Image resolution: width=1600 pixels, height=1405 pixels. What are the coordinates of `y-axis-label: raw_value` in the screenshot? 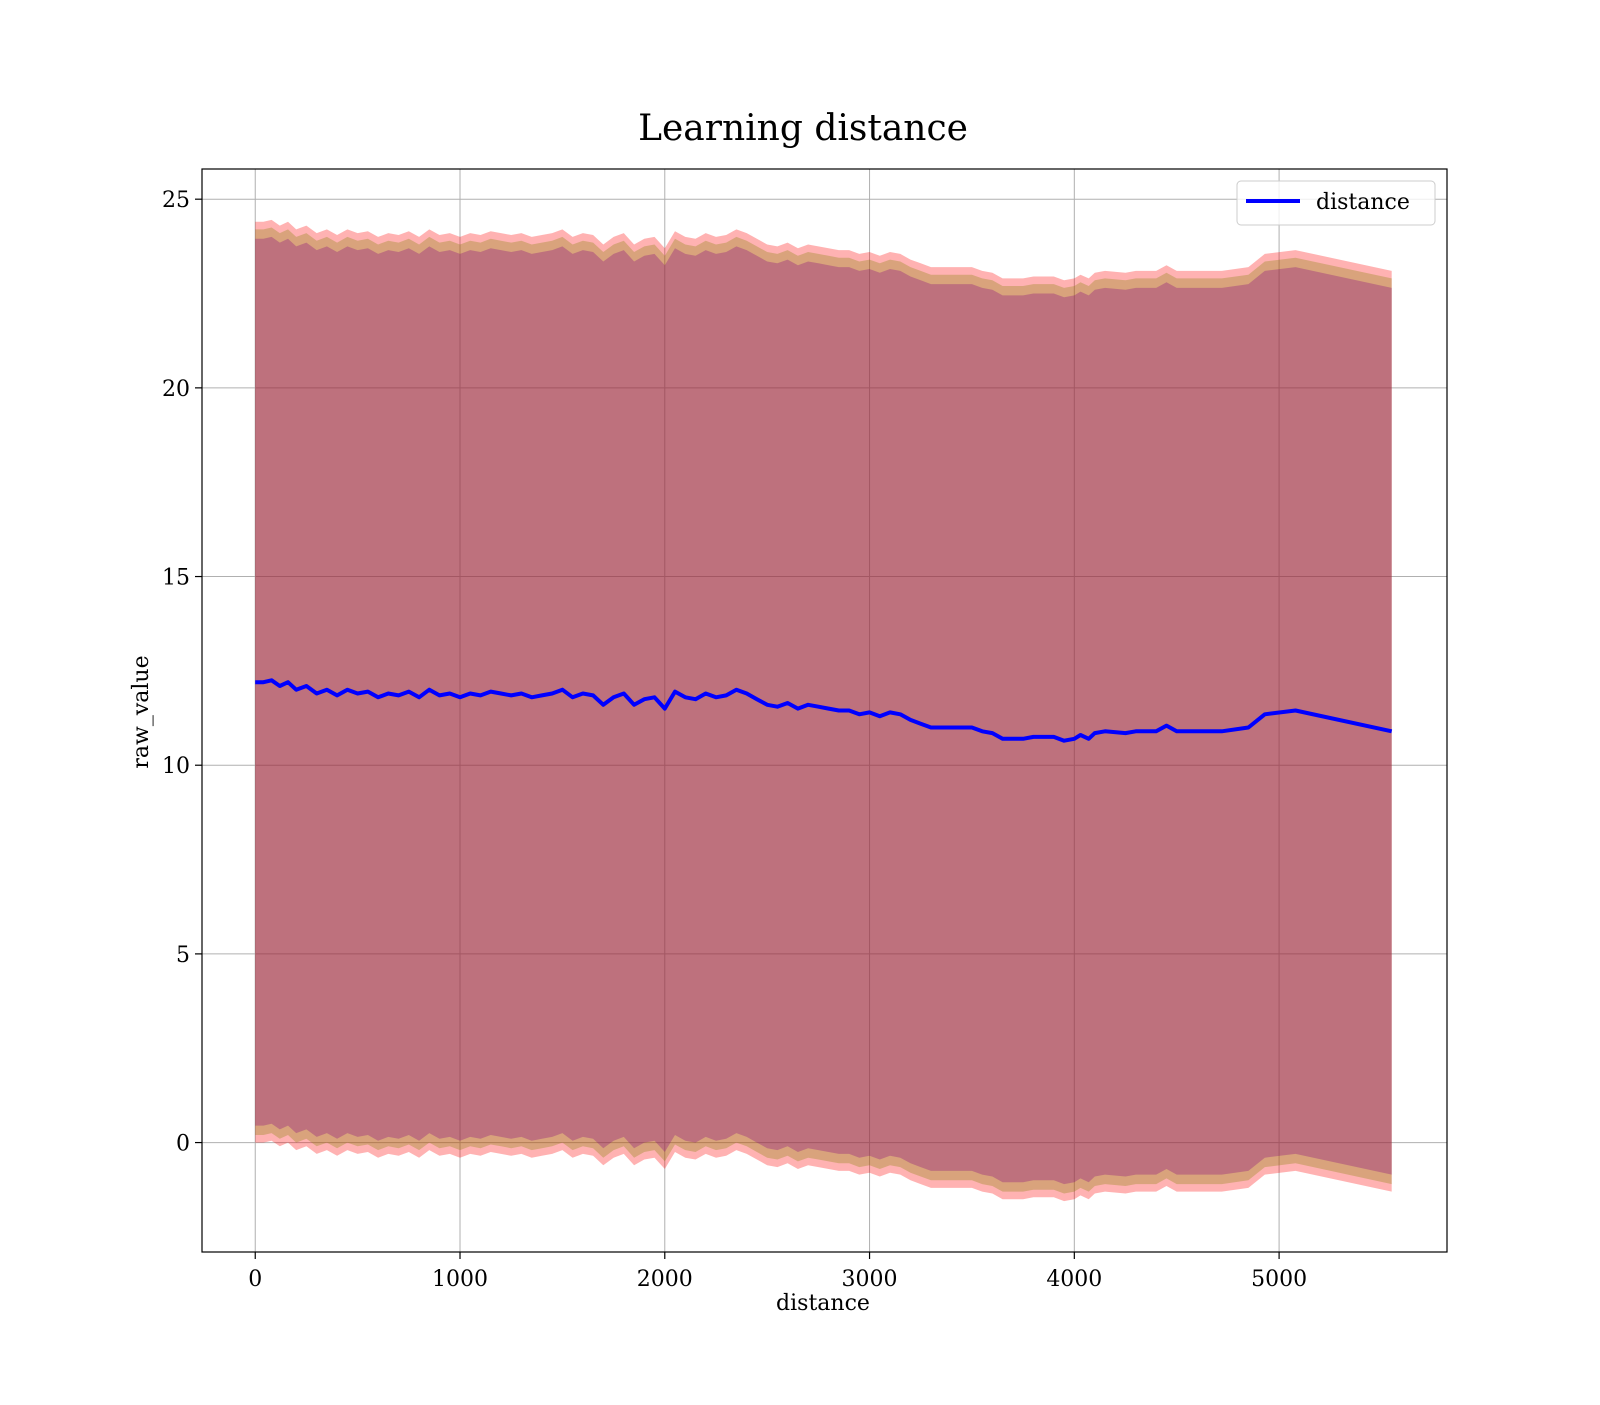 It's located at (141, 711).